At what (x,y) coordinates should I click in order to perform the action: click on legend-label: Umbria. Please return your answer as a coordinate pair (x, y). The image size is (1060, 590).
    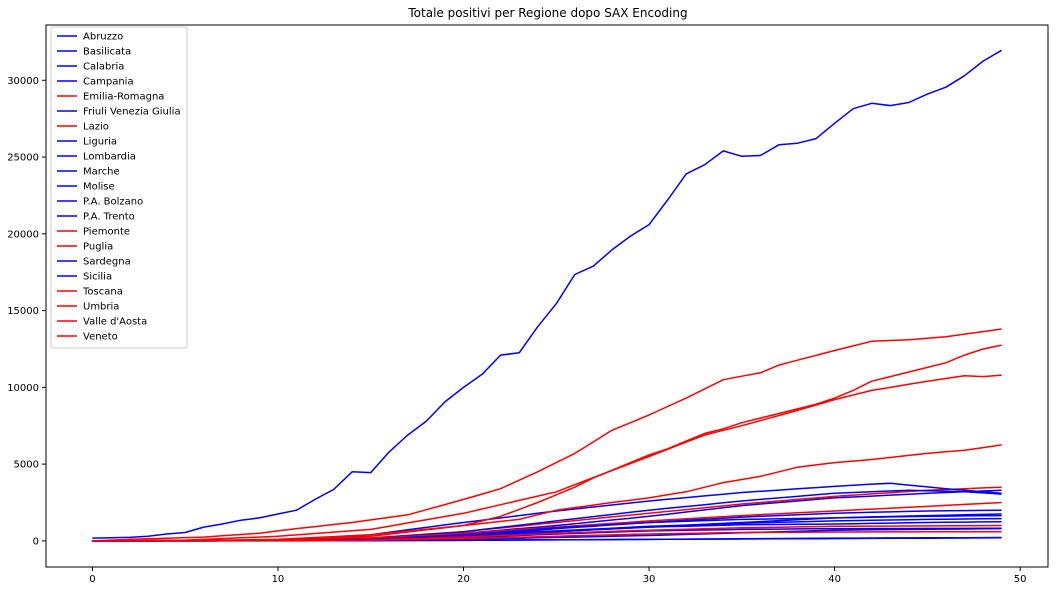
    Looking at the image, I should click on (101, 307).